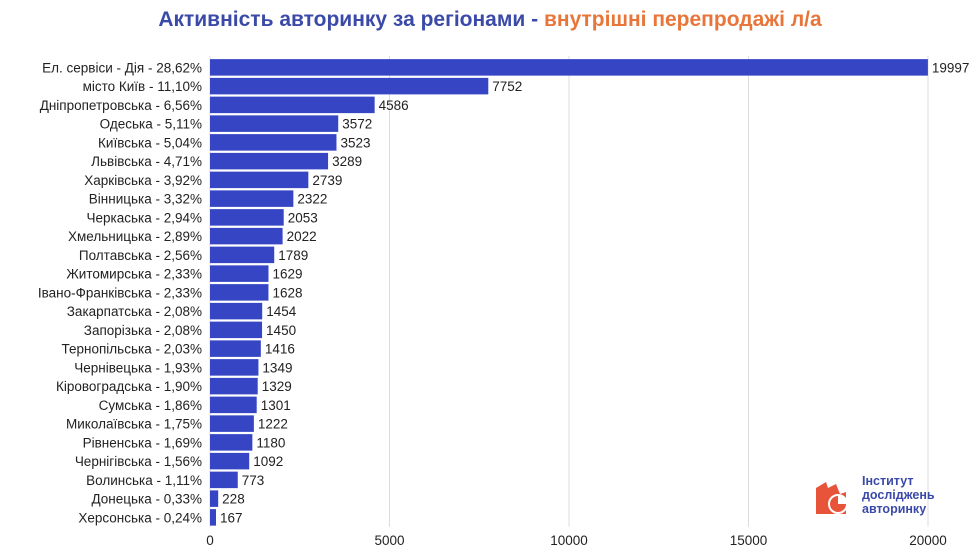 The image size is (980, 560). Describe the element at coordinates (832, 498) in the screenshot. I see `logo-mark-icon` at that location.